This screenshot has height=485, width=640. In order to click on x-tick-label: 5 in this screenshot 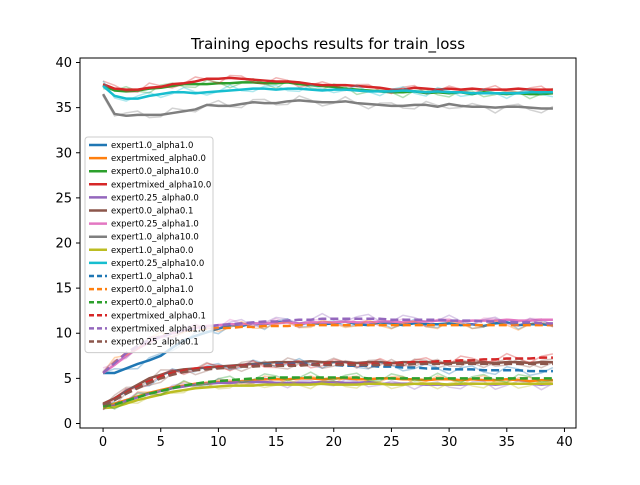, I will do `click(161, 442)`.